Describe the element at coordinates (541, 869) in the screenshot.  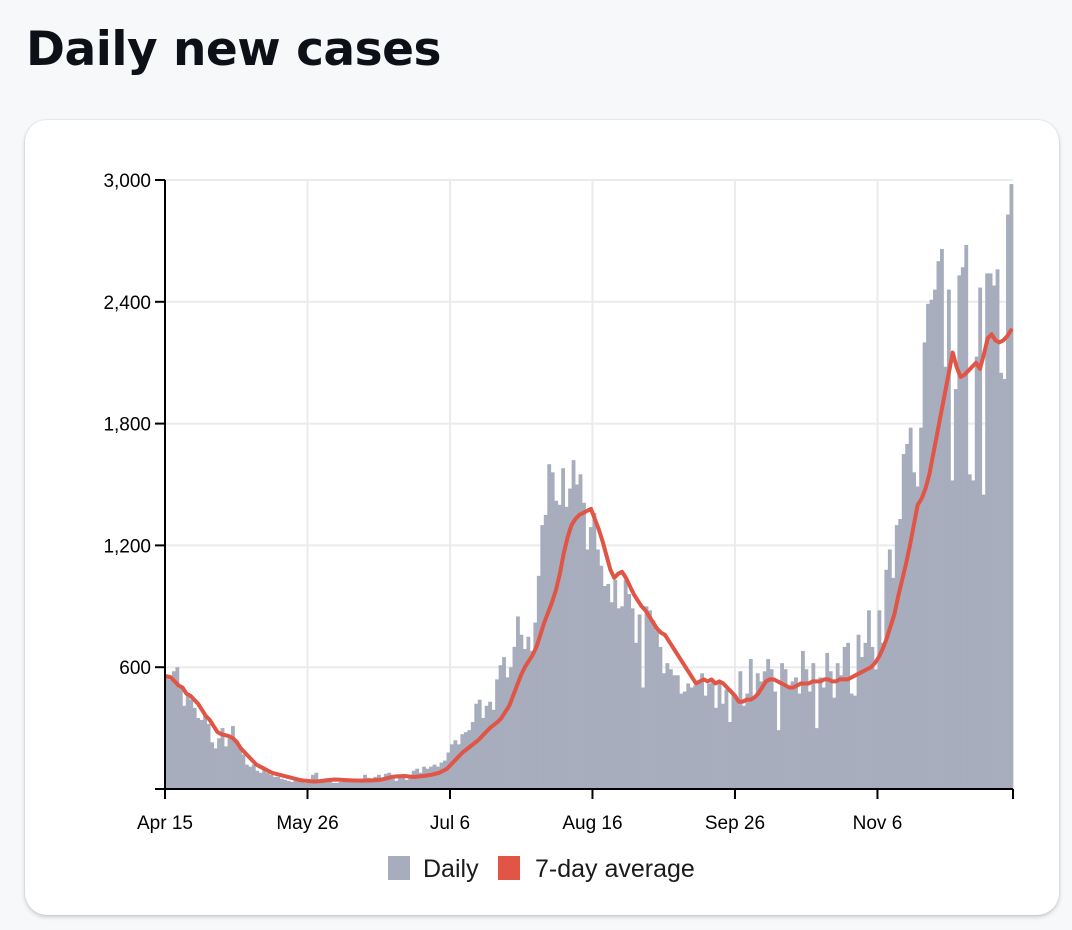
I see `chart-legend: Daily 7-day average` at that location.